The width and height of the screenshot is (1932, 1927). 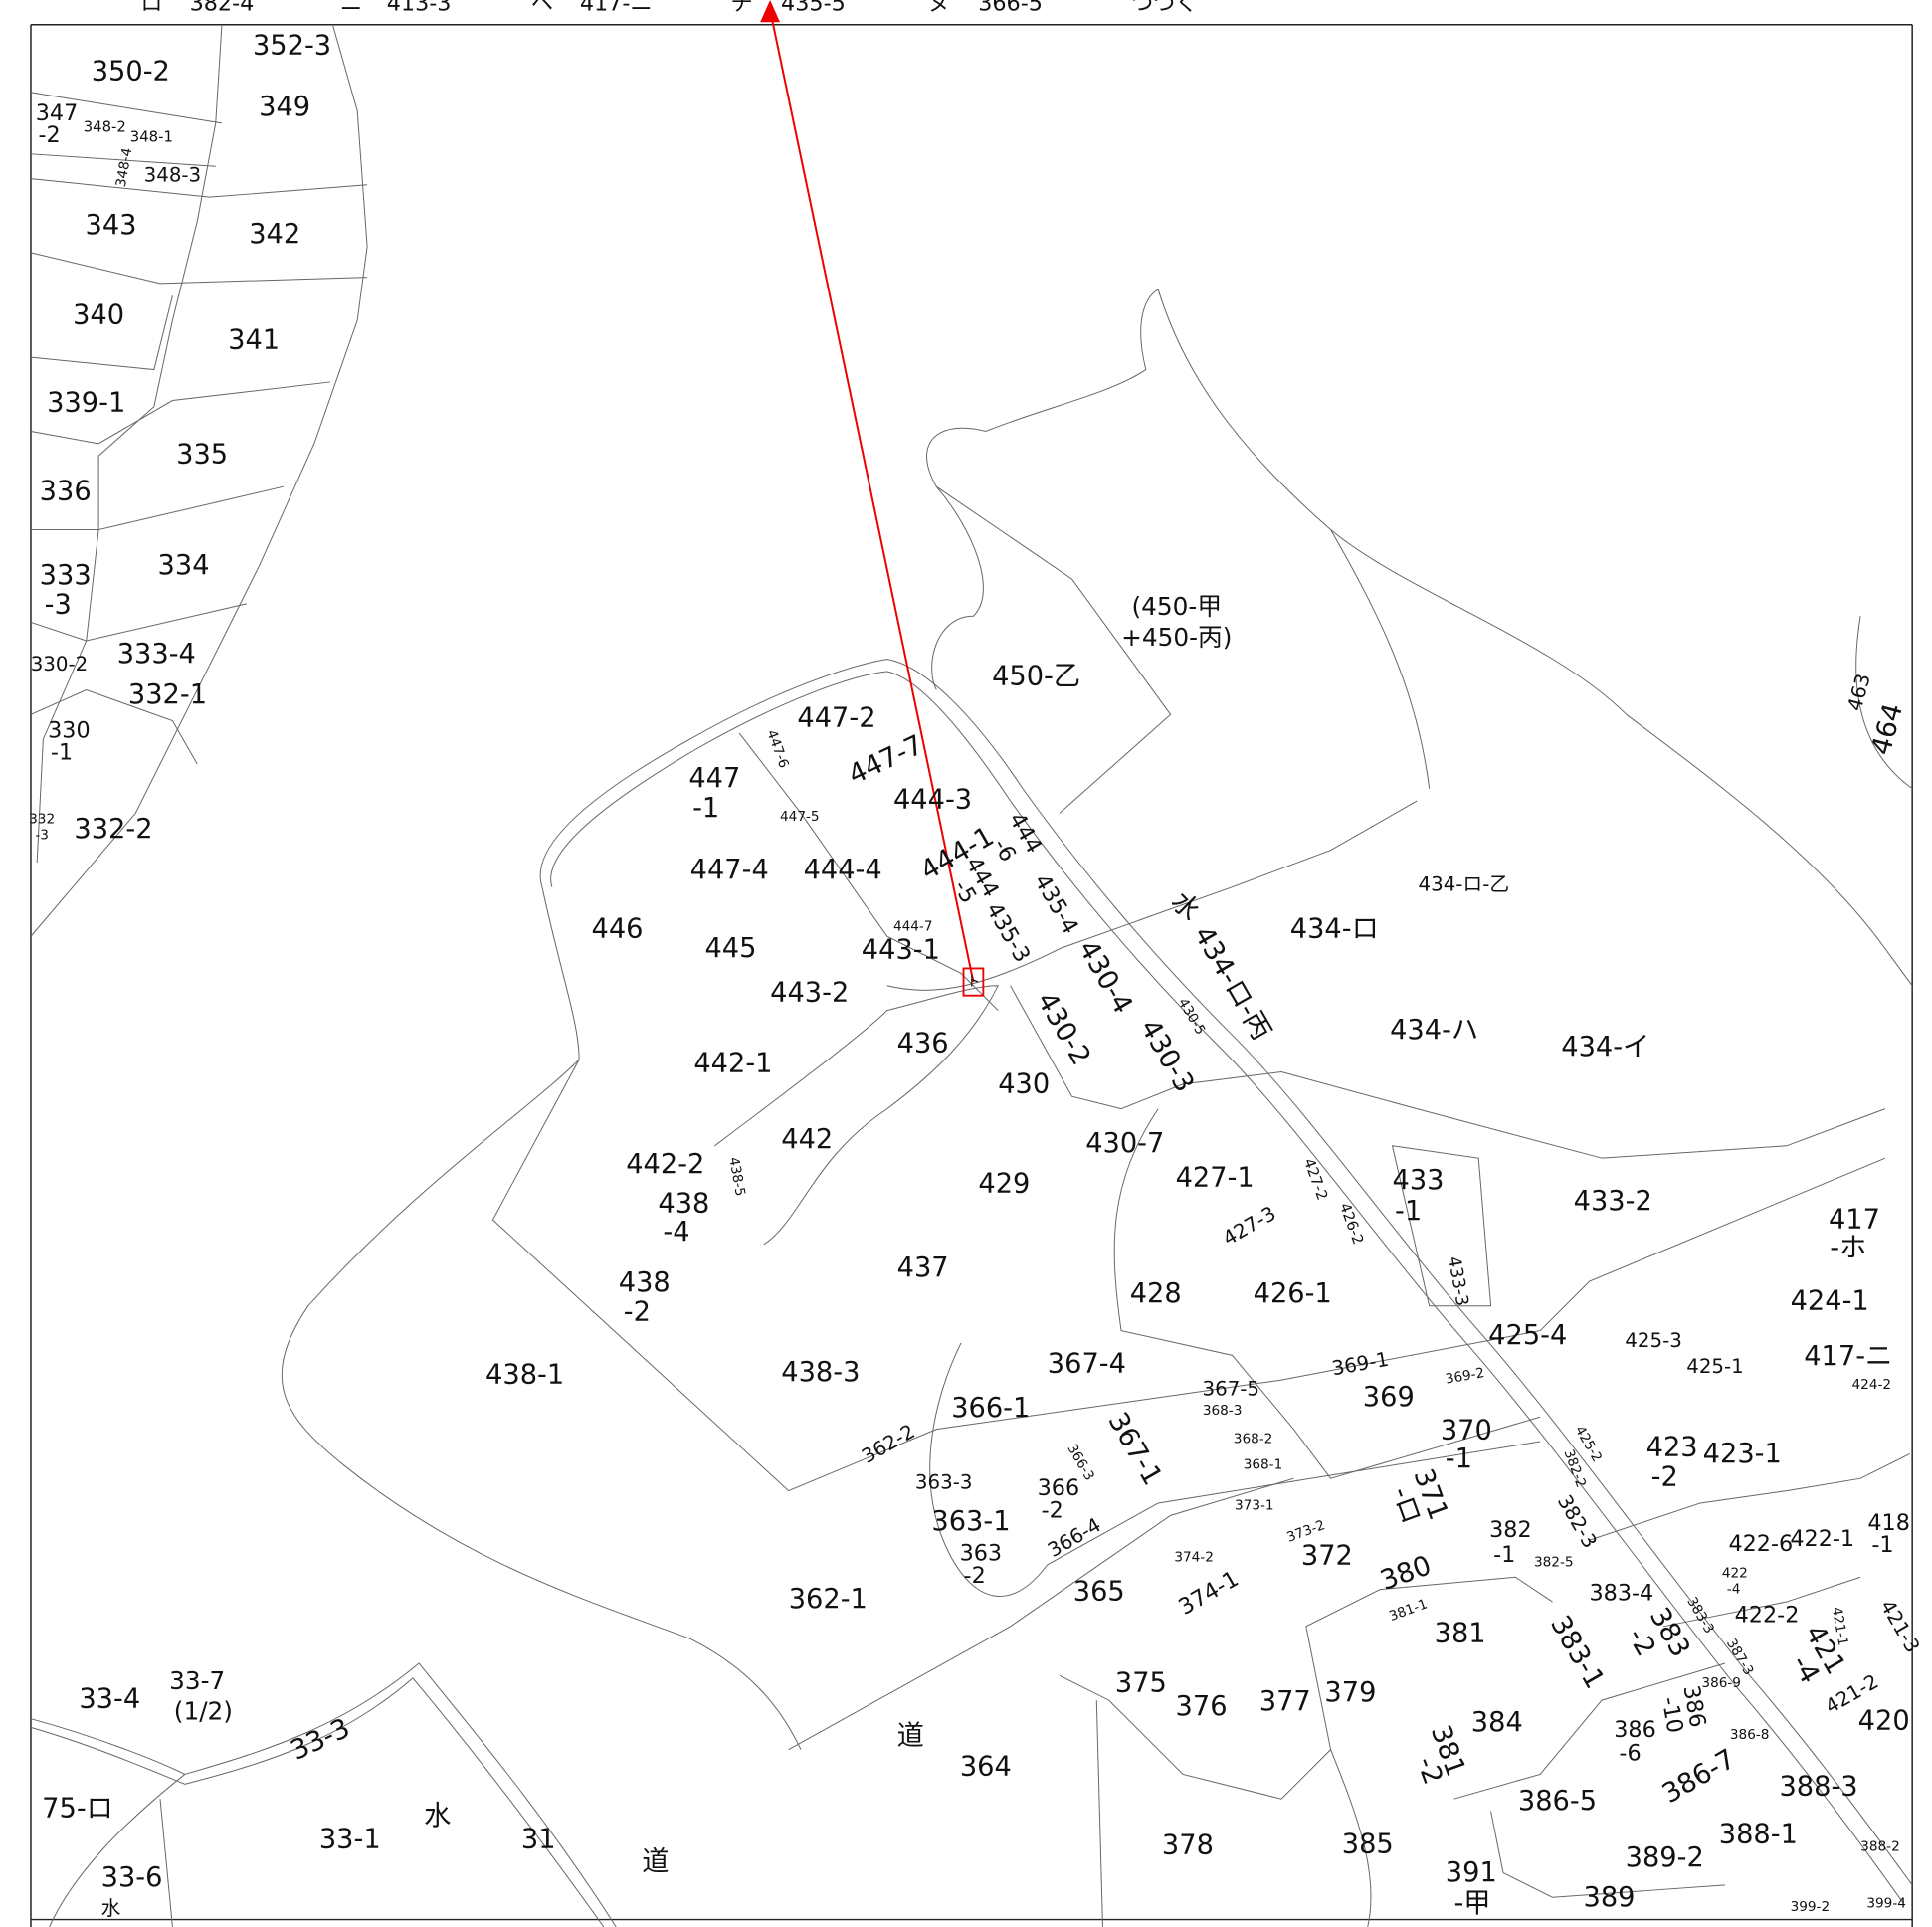 I want to click on parcel-label: 442-1, so click(x=732, y=1063).